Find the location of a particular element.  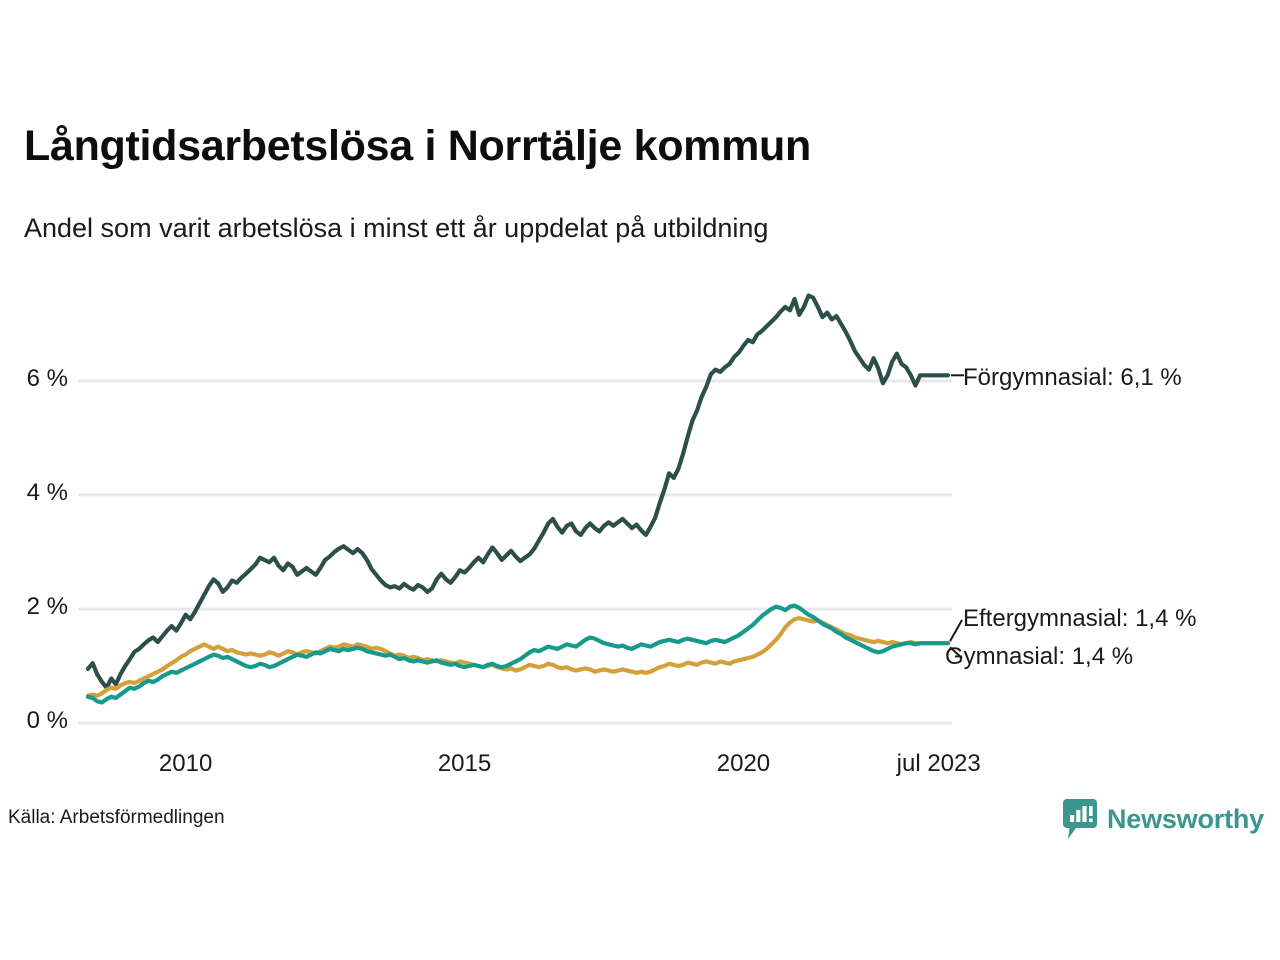

y-axis-tick-label: 6 % is located at coordinates (47, 378).